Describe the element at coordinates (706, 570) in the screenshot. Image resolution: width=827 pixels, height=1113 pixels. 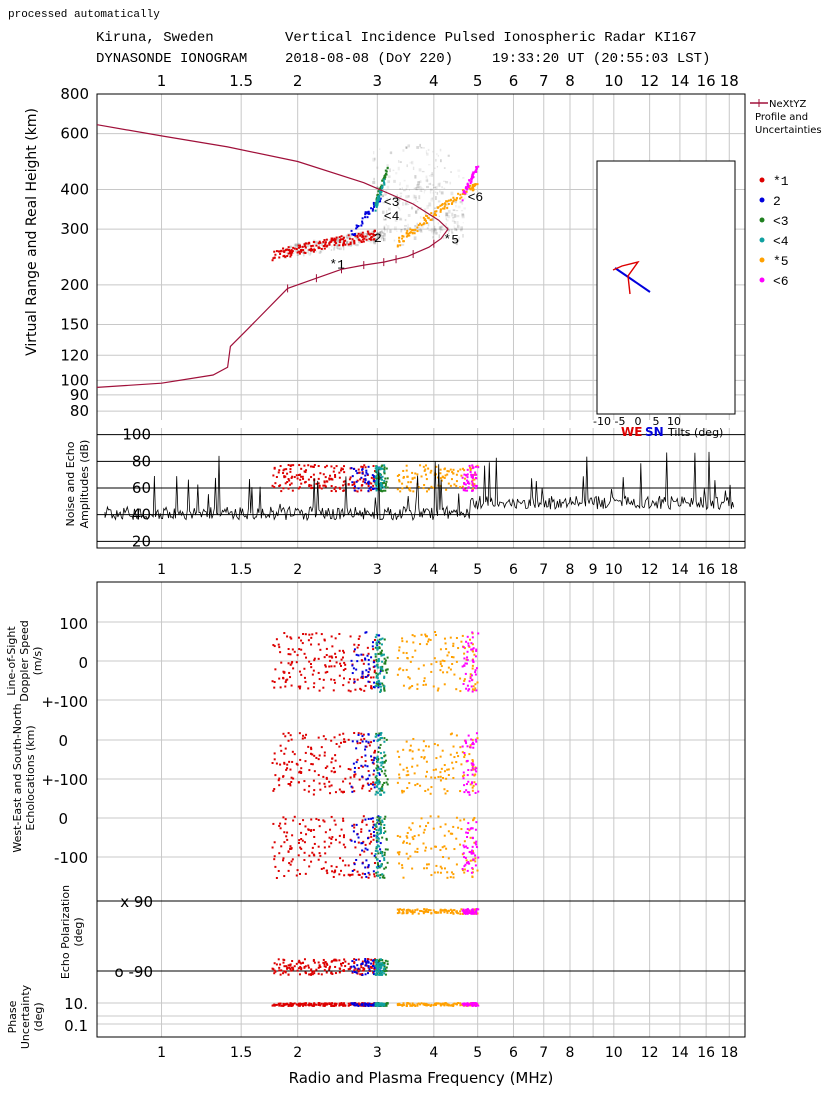
I see `mid-freq-tick: 16` at that location.